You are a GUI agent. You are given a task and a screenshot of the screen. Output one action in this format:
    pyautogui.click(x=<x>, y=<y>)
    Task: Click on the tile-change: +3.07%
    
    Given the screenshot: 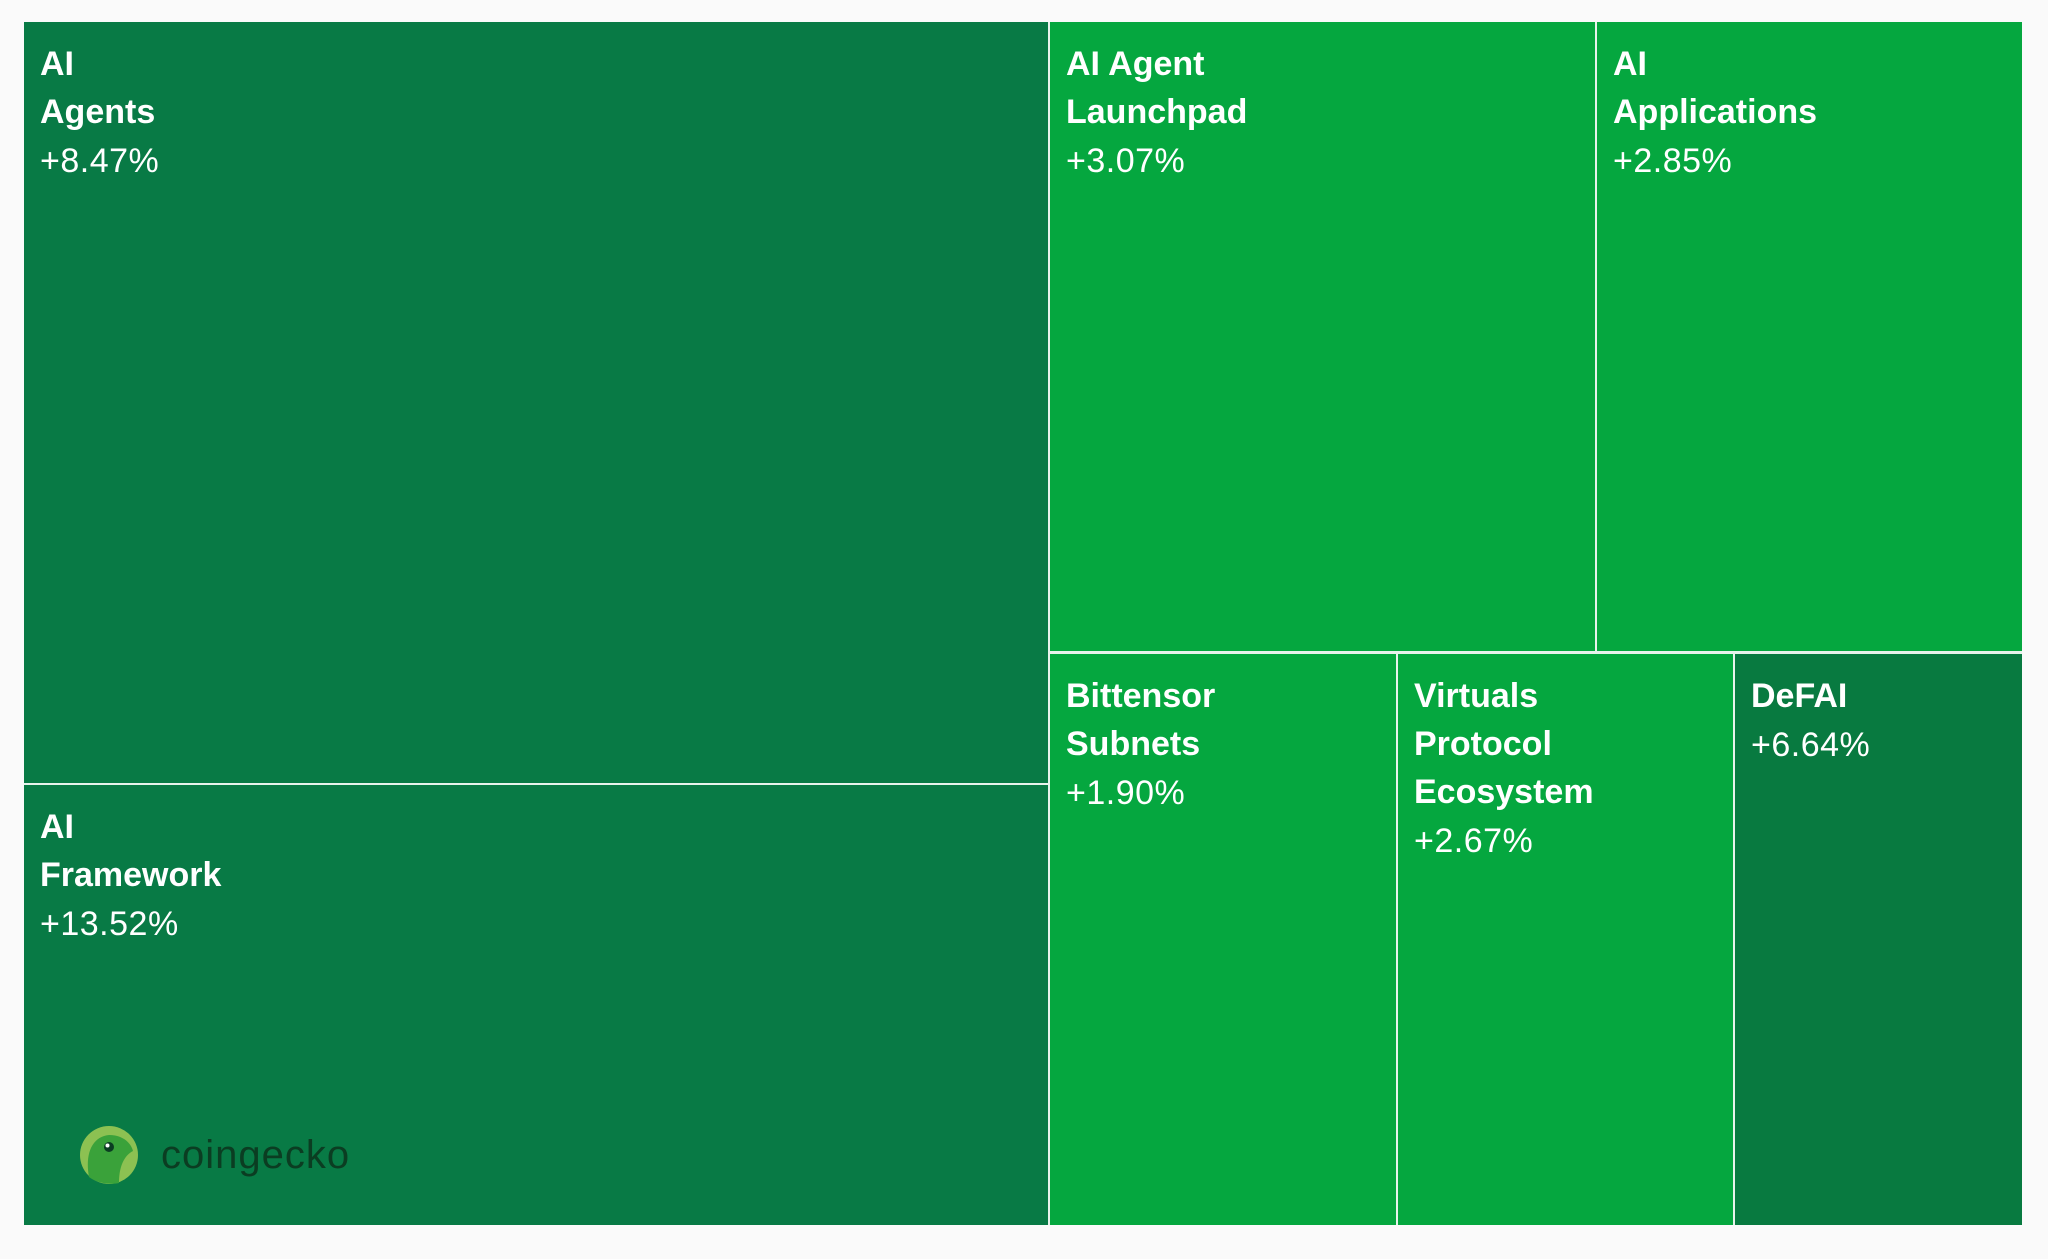 What is the action you would take?
    pyautogui.click(x=1126, y=161)
    